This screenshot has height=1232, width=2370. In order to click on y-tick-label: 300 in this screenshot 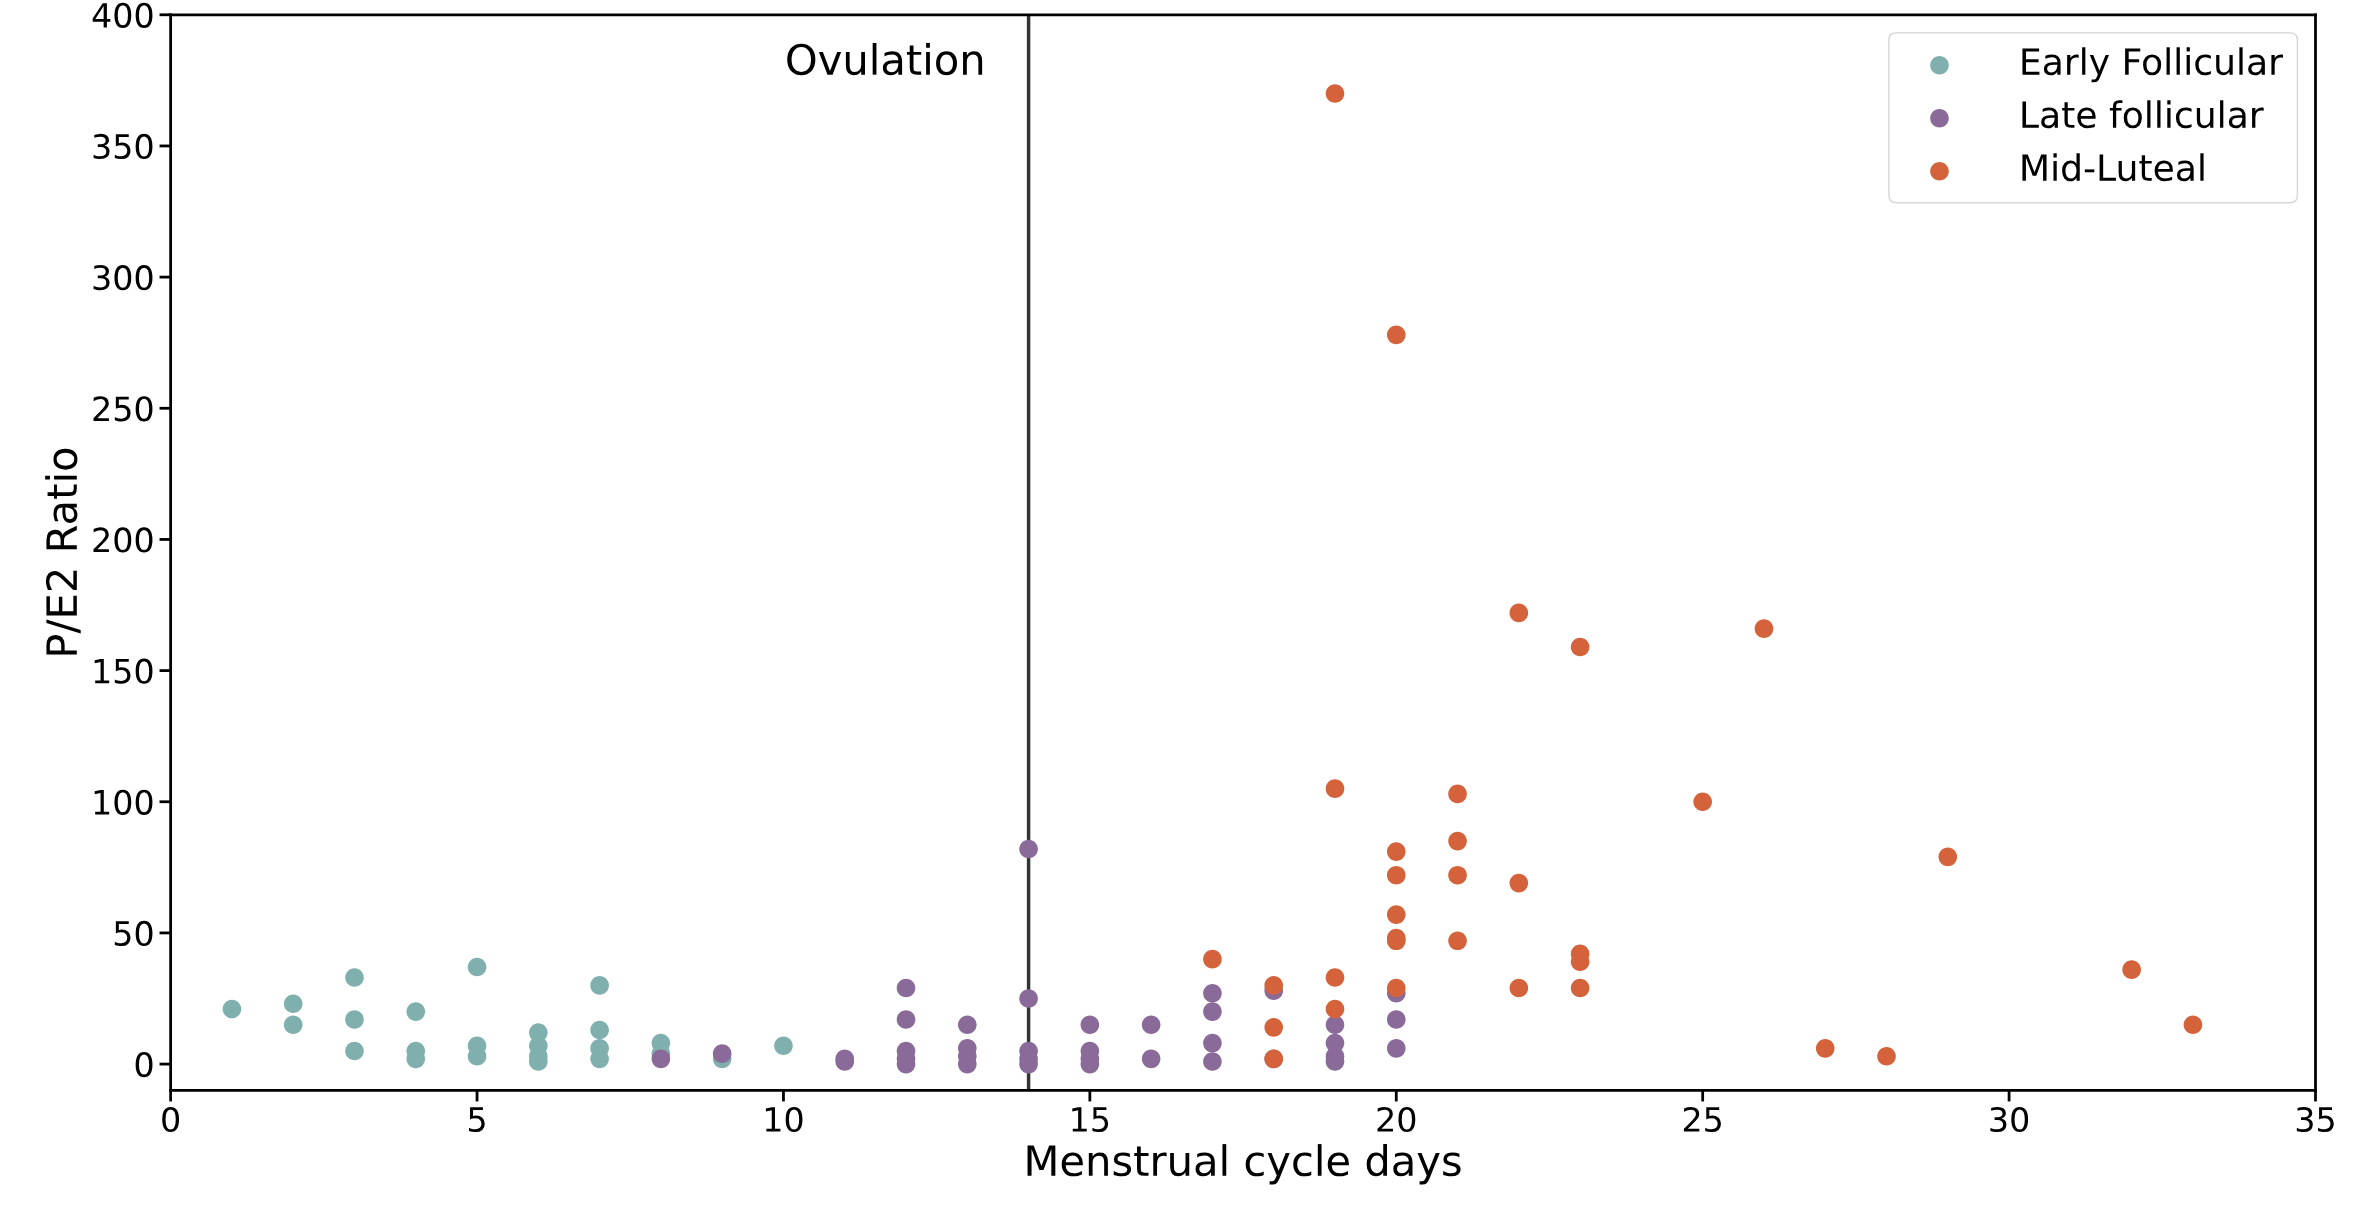, I will do `click(123, 278)`.